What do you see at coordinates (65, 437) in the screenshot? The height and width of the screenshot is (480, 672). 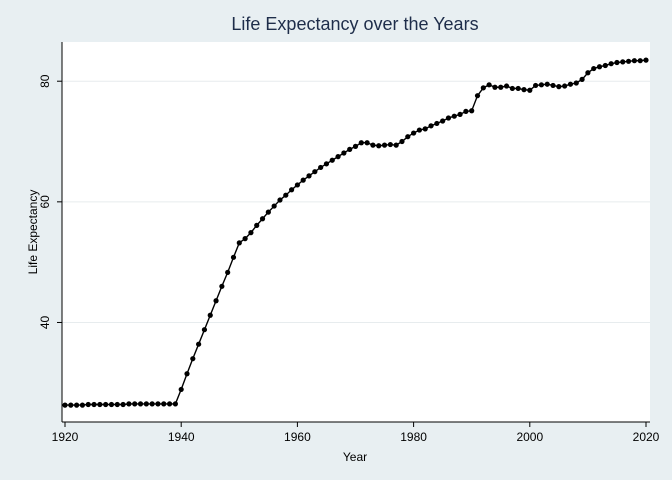 I see `x-tick-label: 1920` at bounding box center [65, 437].